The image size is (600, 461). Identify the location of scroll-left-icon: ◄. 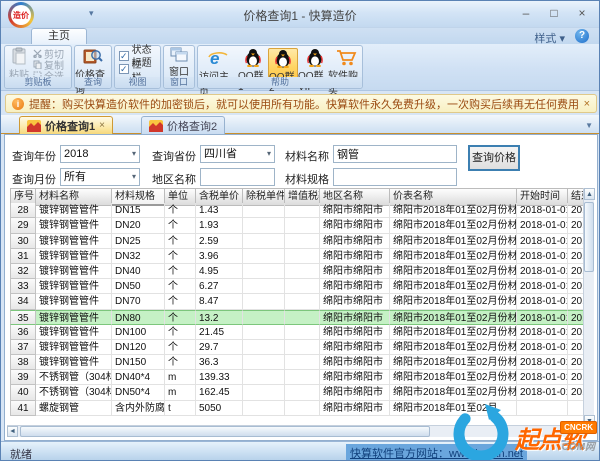
(12, 431).